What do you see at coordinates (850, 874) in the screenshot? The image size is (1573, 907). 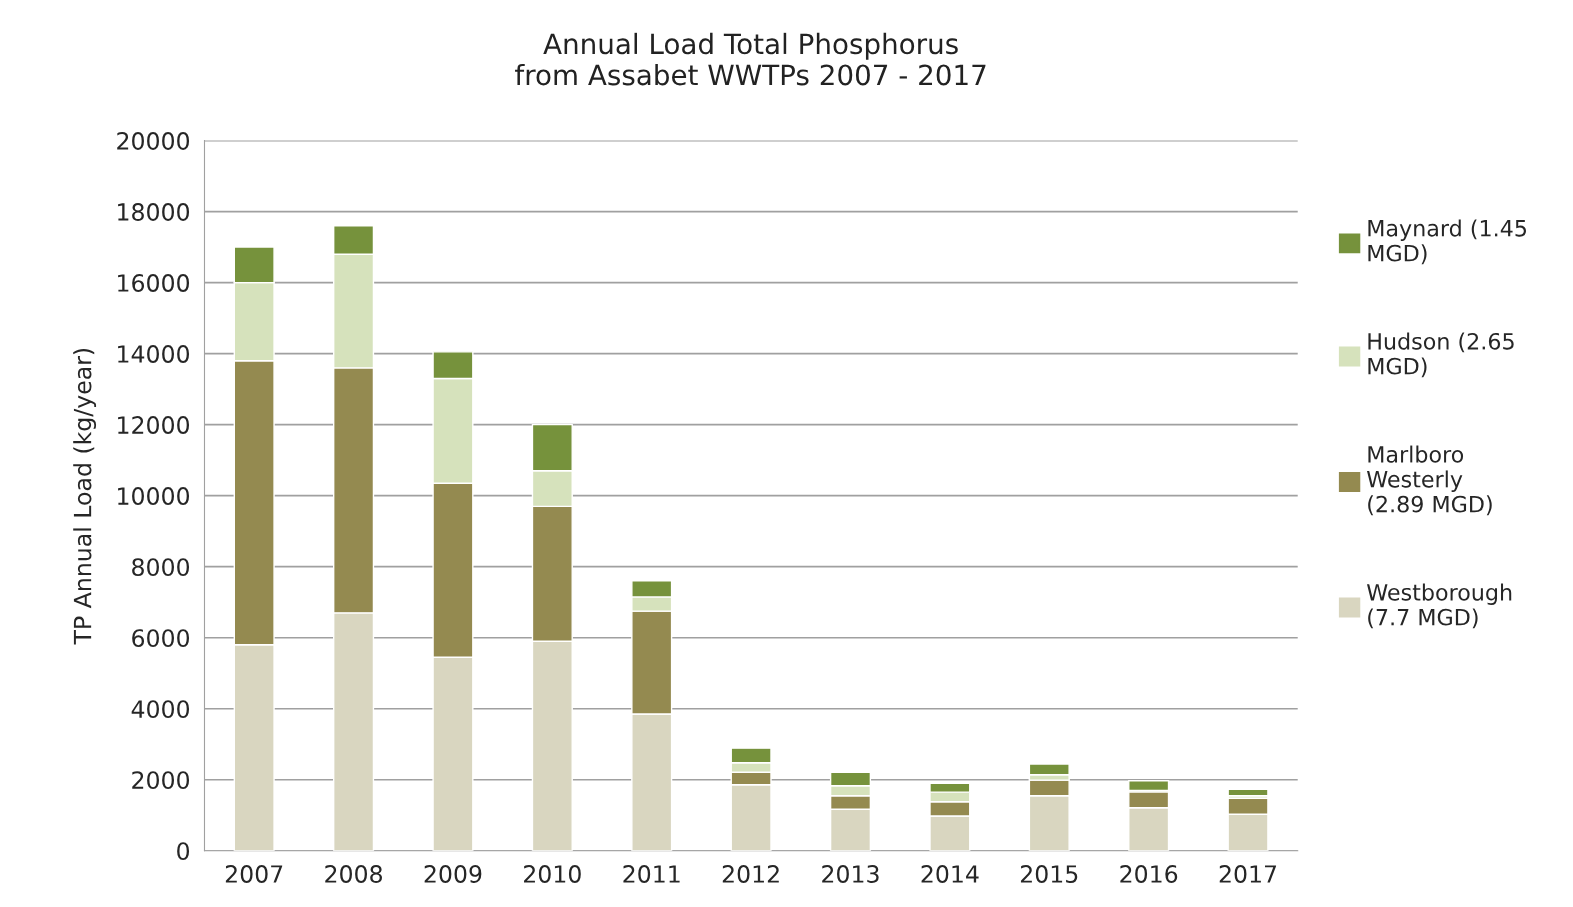 I see `x-tick-label: 2013` at bounding box center [850, 874].